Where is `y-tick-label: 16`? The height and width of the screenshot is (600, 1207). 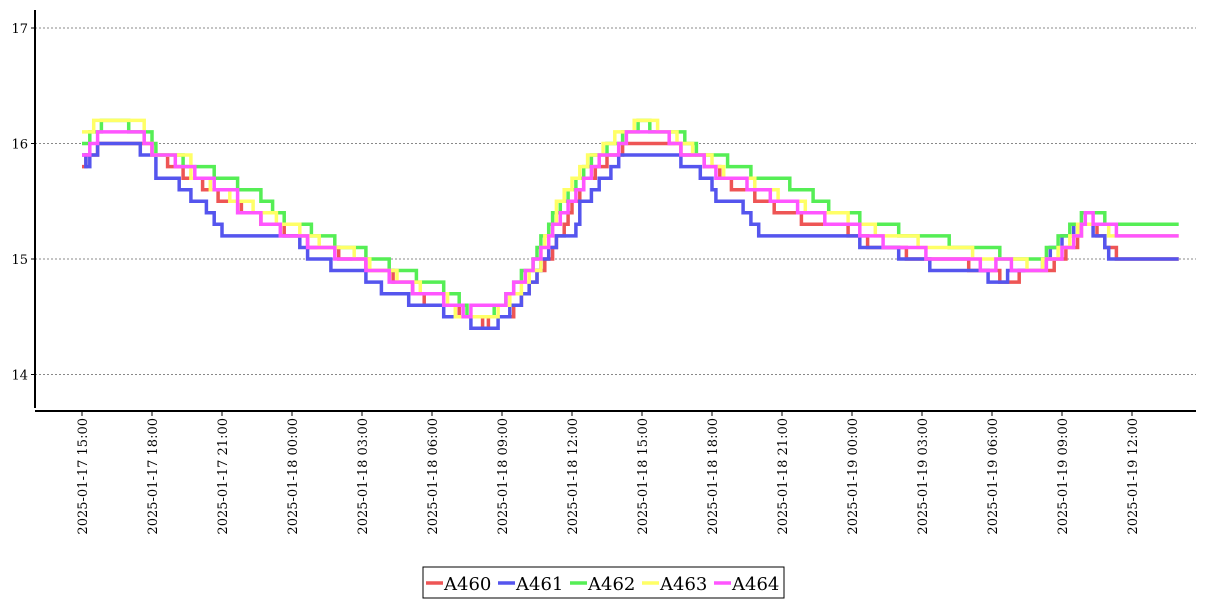
y-tick-label: 16 is located at coordinates (19, 145).